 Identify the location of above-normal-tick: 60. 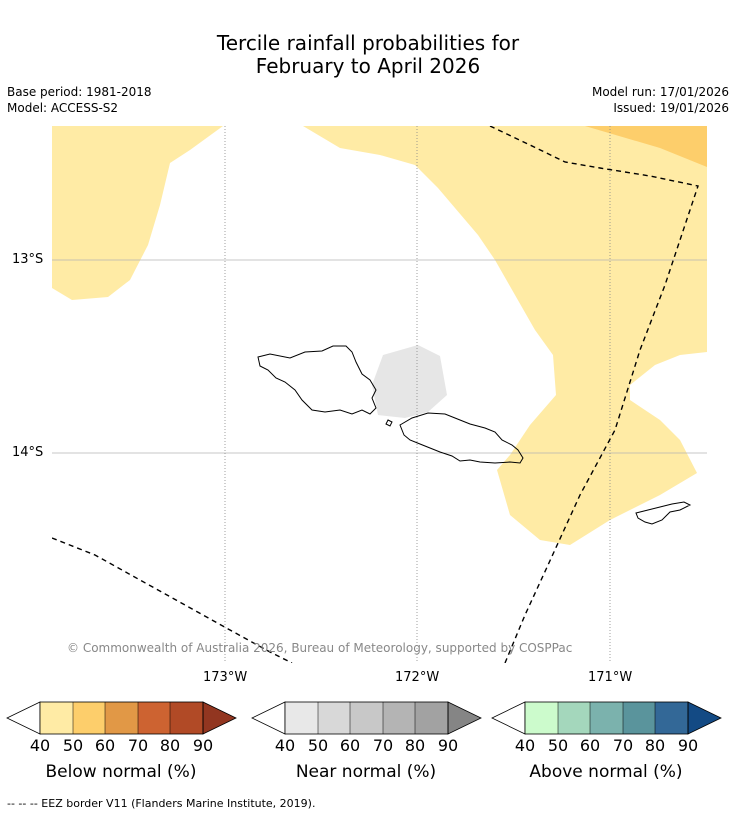
(590, 745).